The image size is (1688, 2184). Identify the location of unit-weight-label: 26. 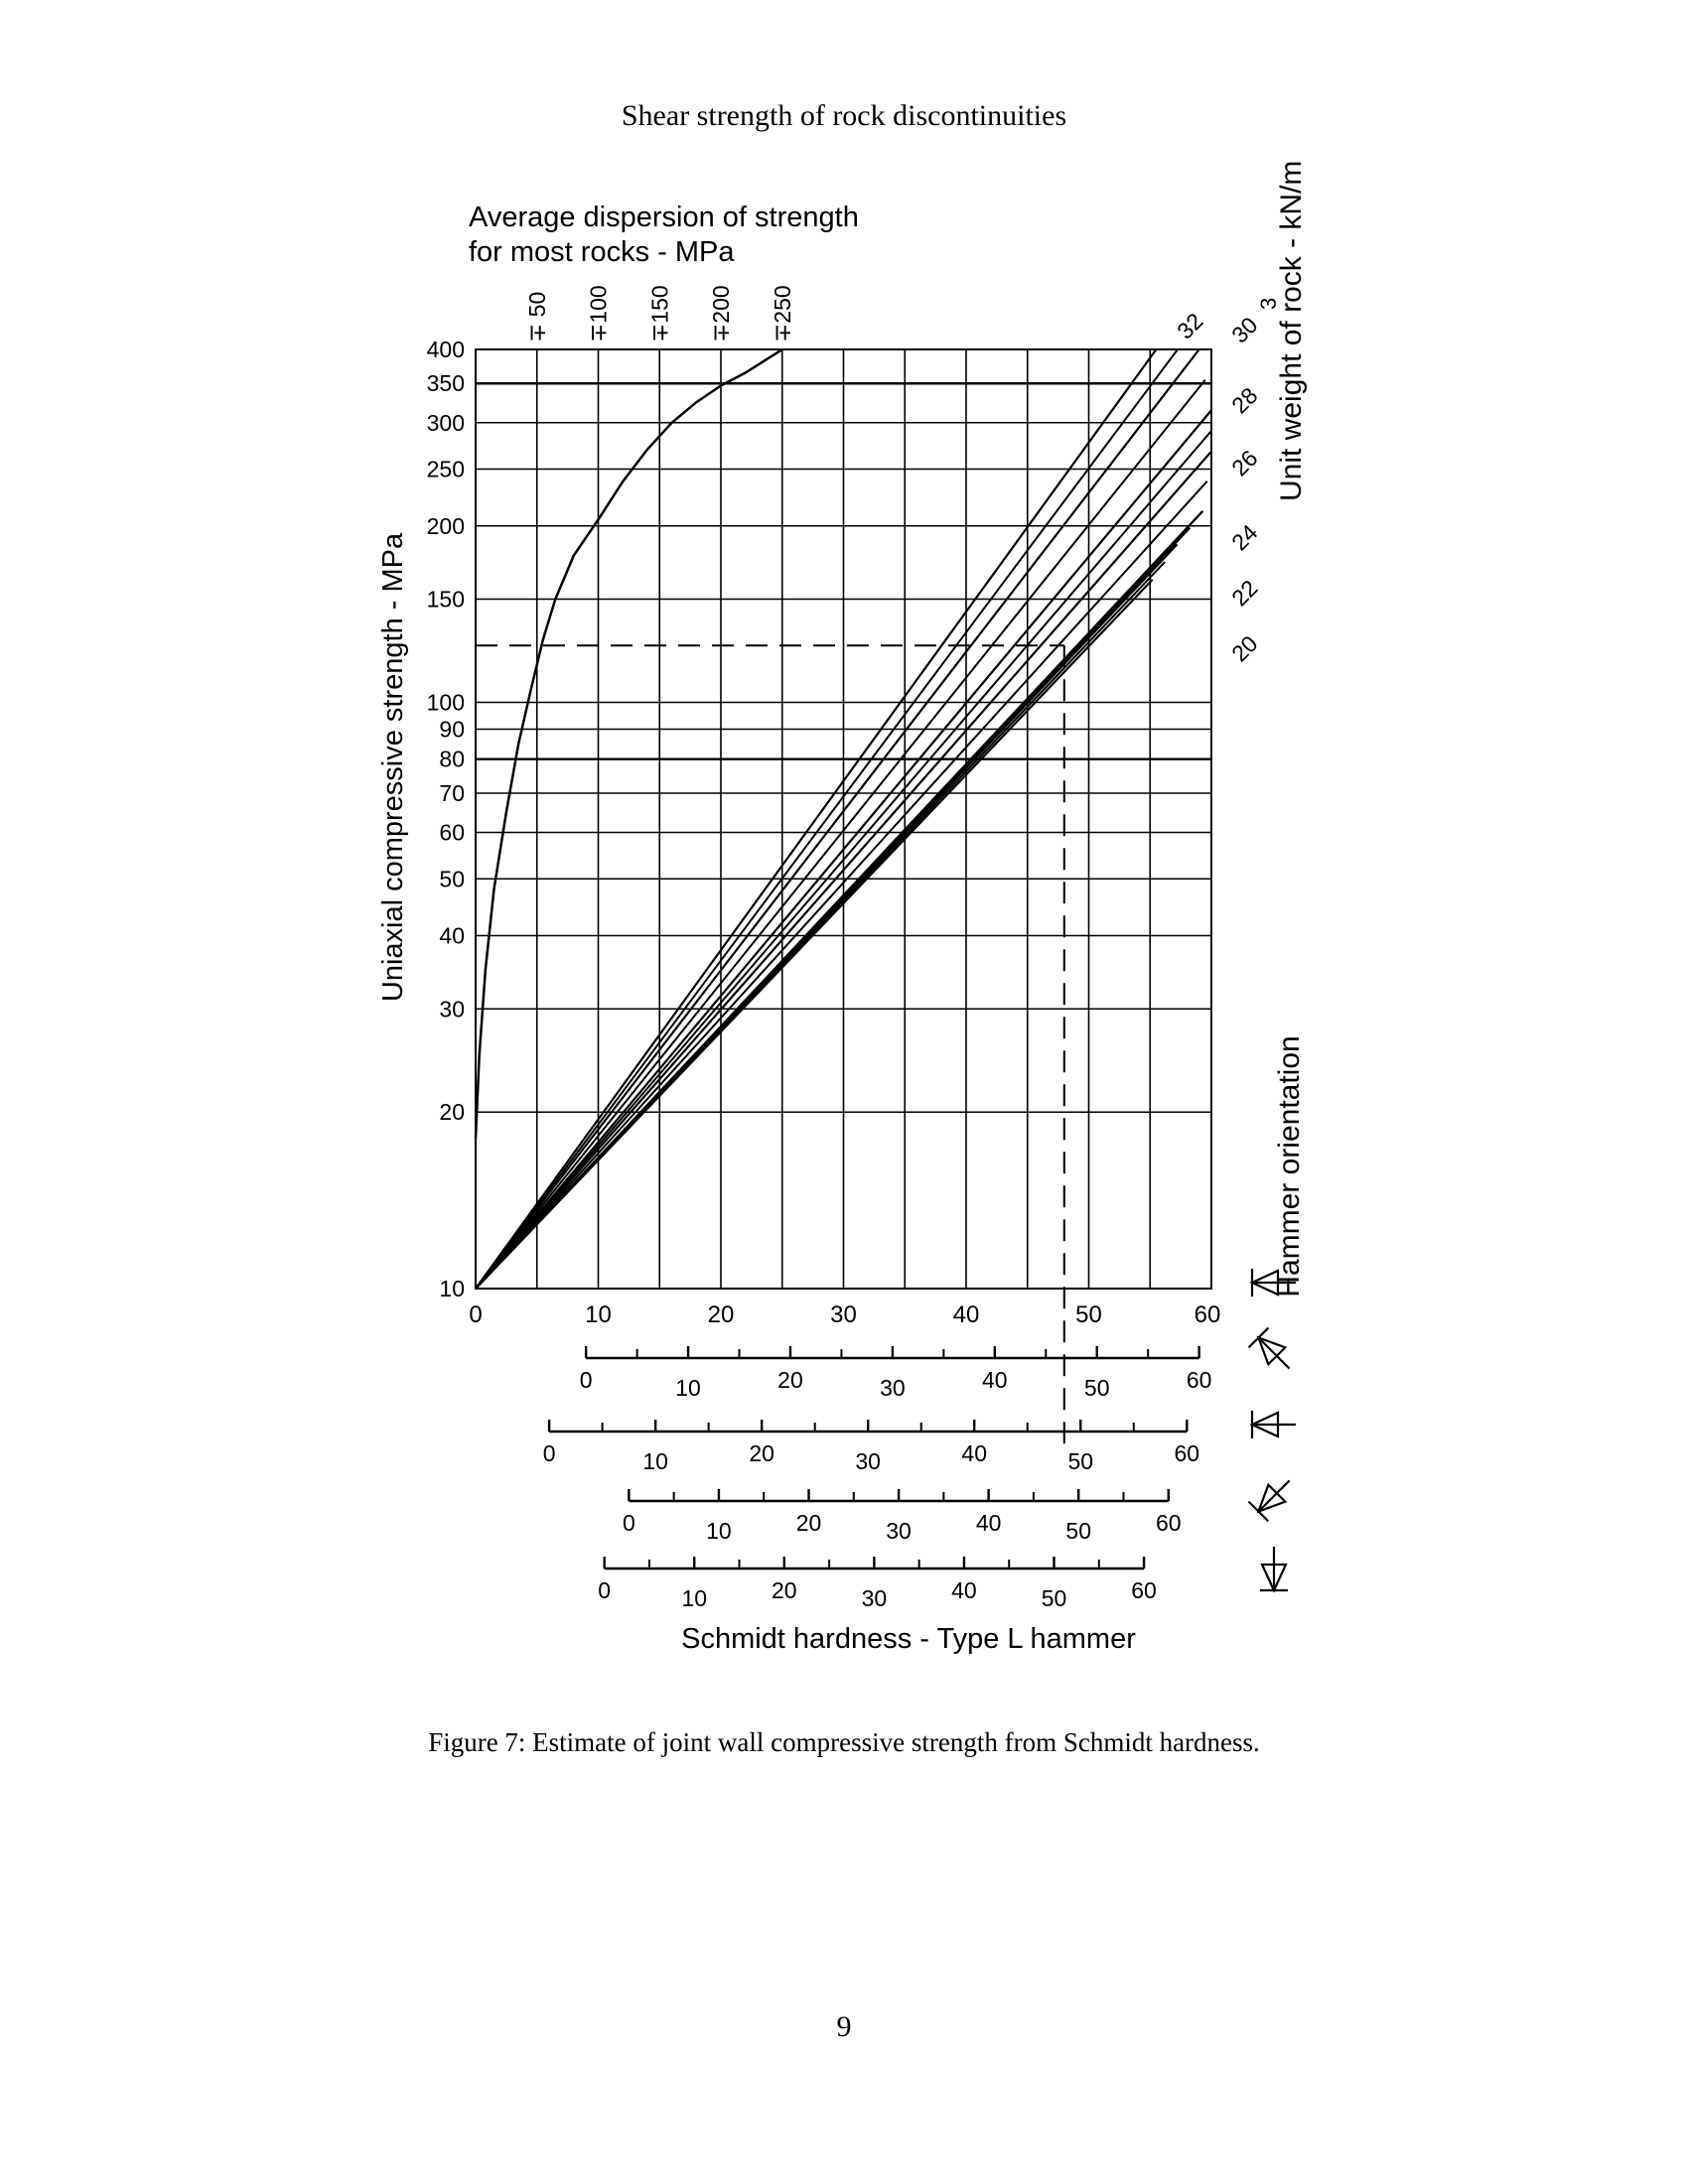
(1244, 462).